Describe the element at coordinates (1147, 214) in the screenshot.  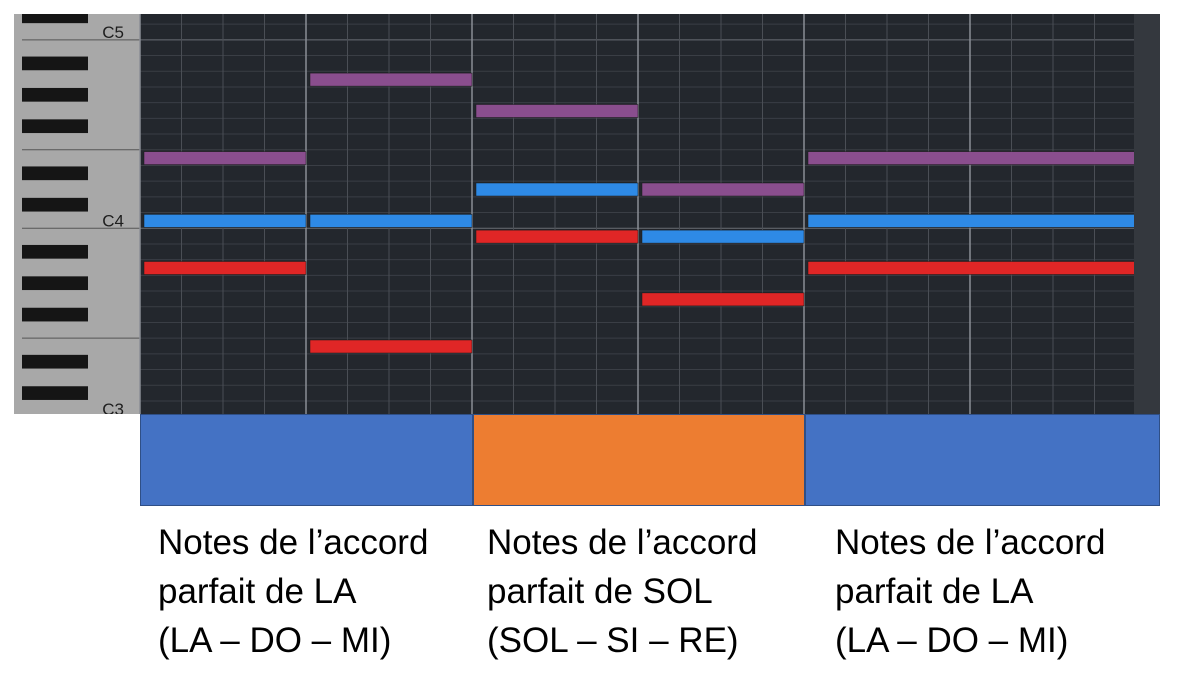
I see `roll-scrollbar` at that location.